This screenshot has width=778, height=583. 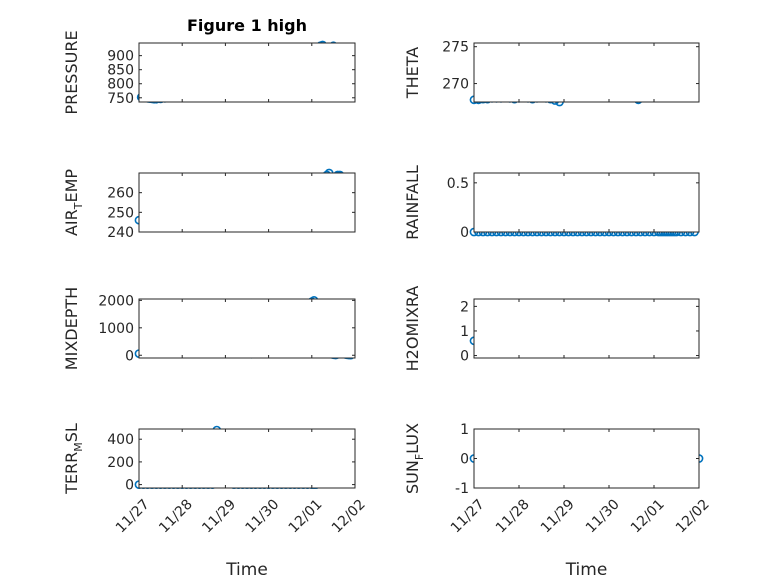 What do you see at coordinates (129, 486) in the screenshot?
I see `terr_msl-ytick-label: 0` at bounding box center [129, 486].